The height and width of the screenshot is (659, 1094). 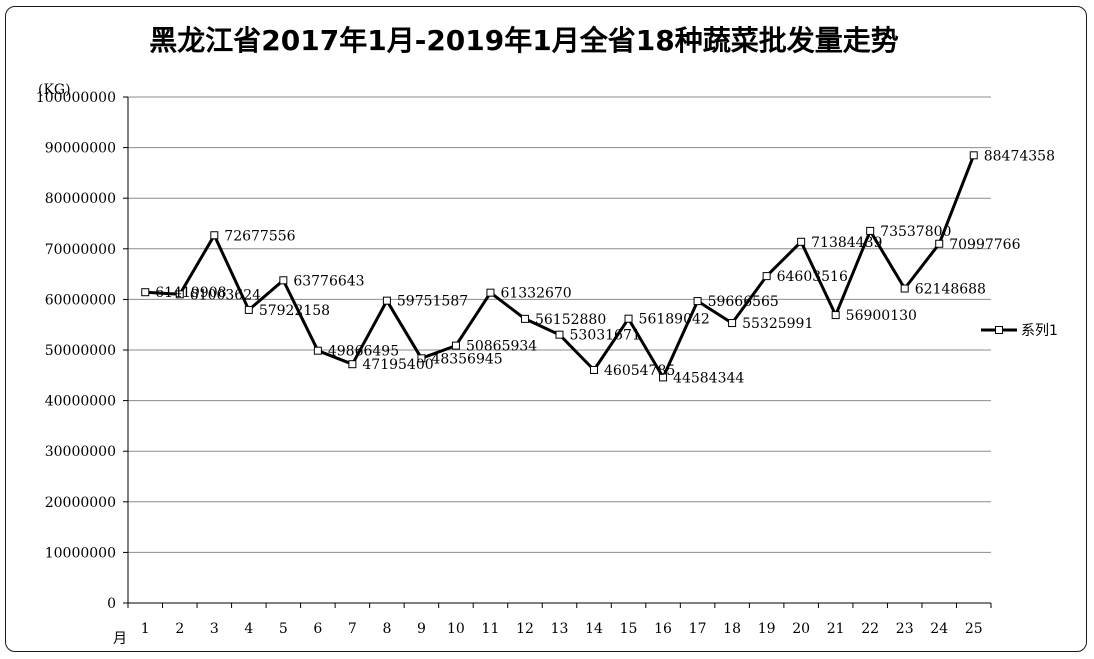 What do you see at coordinates (743, 302) in the screenshot?
I see `data-label: 59666565` at bounding box center [743, 302].